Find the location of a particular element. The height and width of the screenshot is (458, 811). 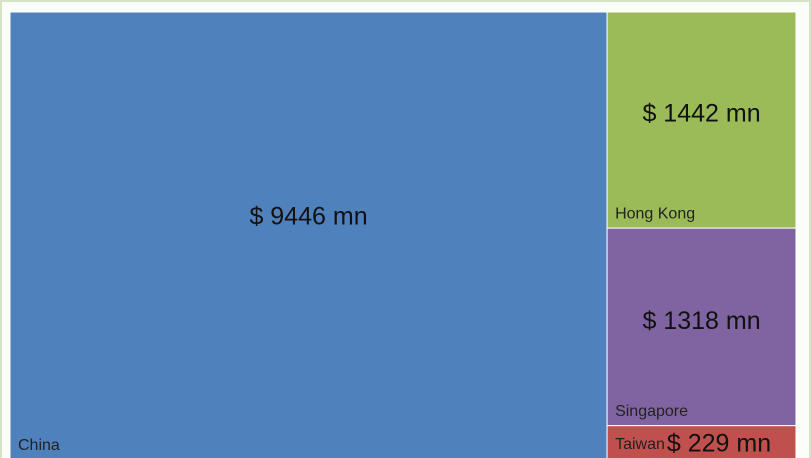

tile-label: China is located at coordinates (39, 445).